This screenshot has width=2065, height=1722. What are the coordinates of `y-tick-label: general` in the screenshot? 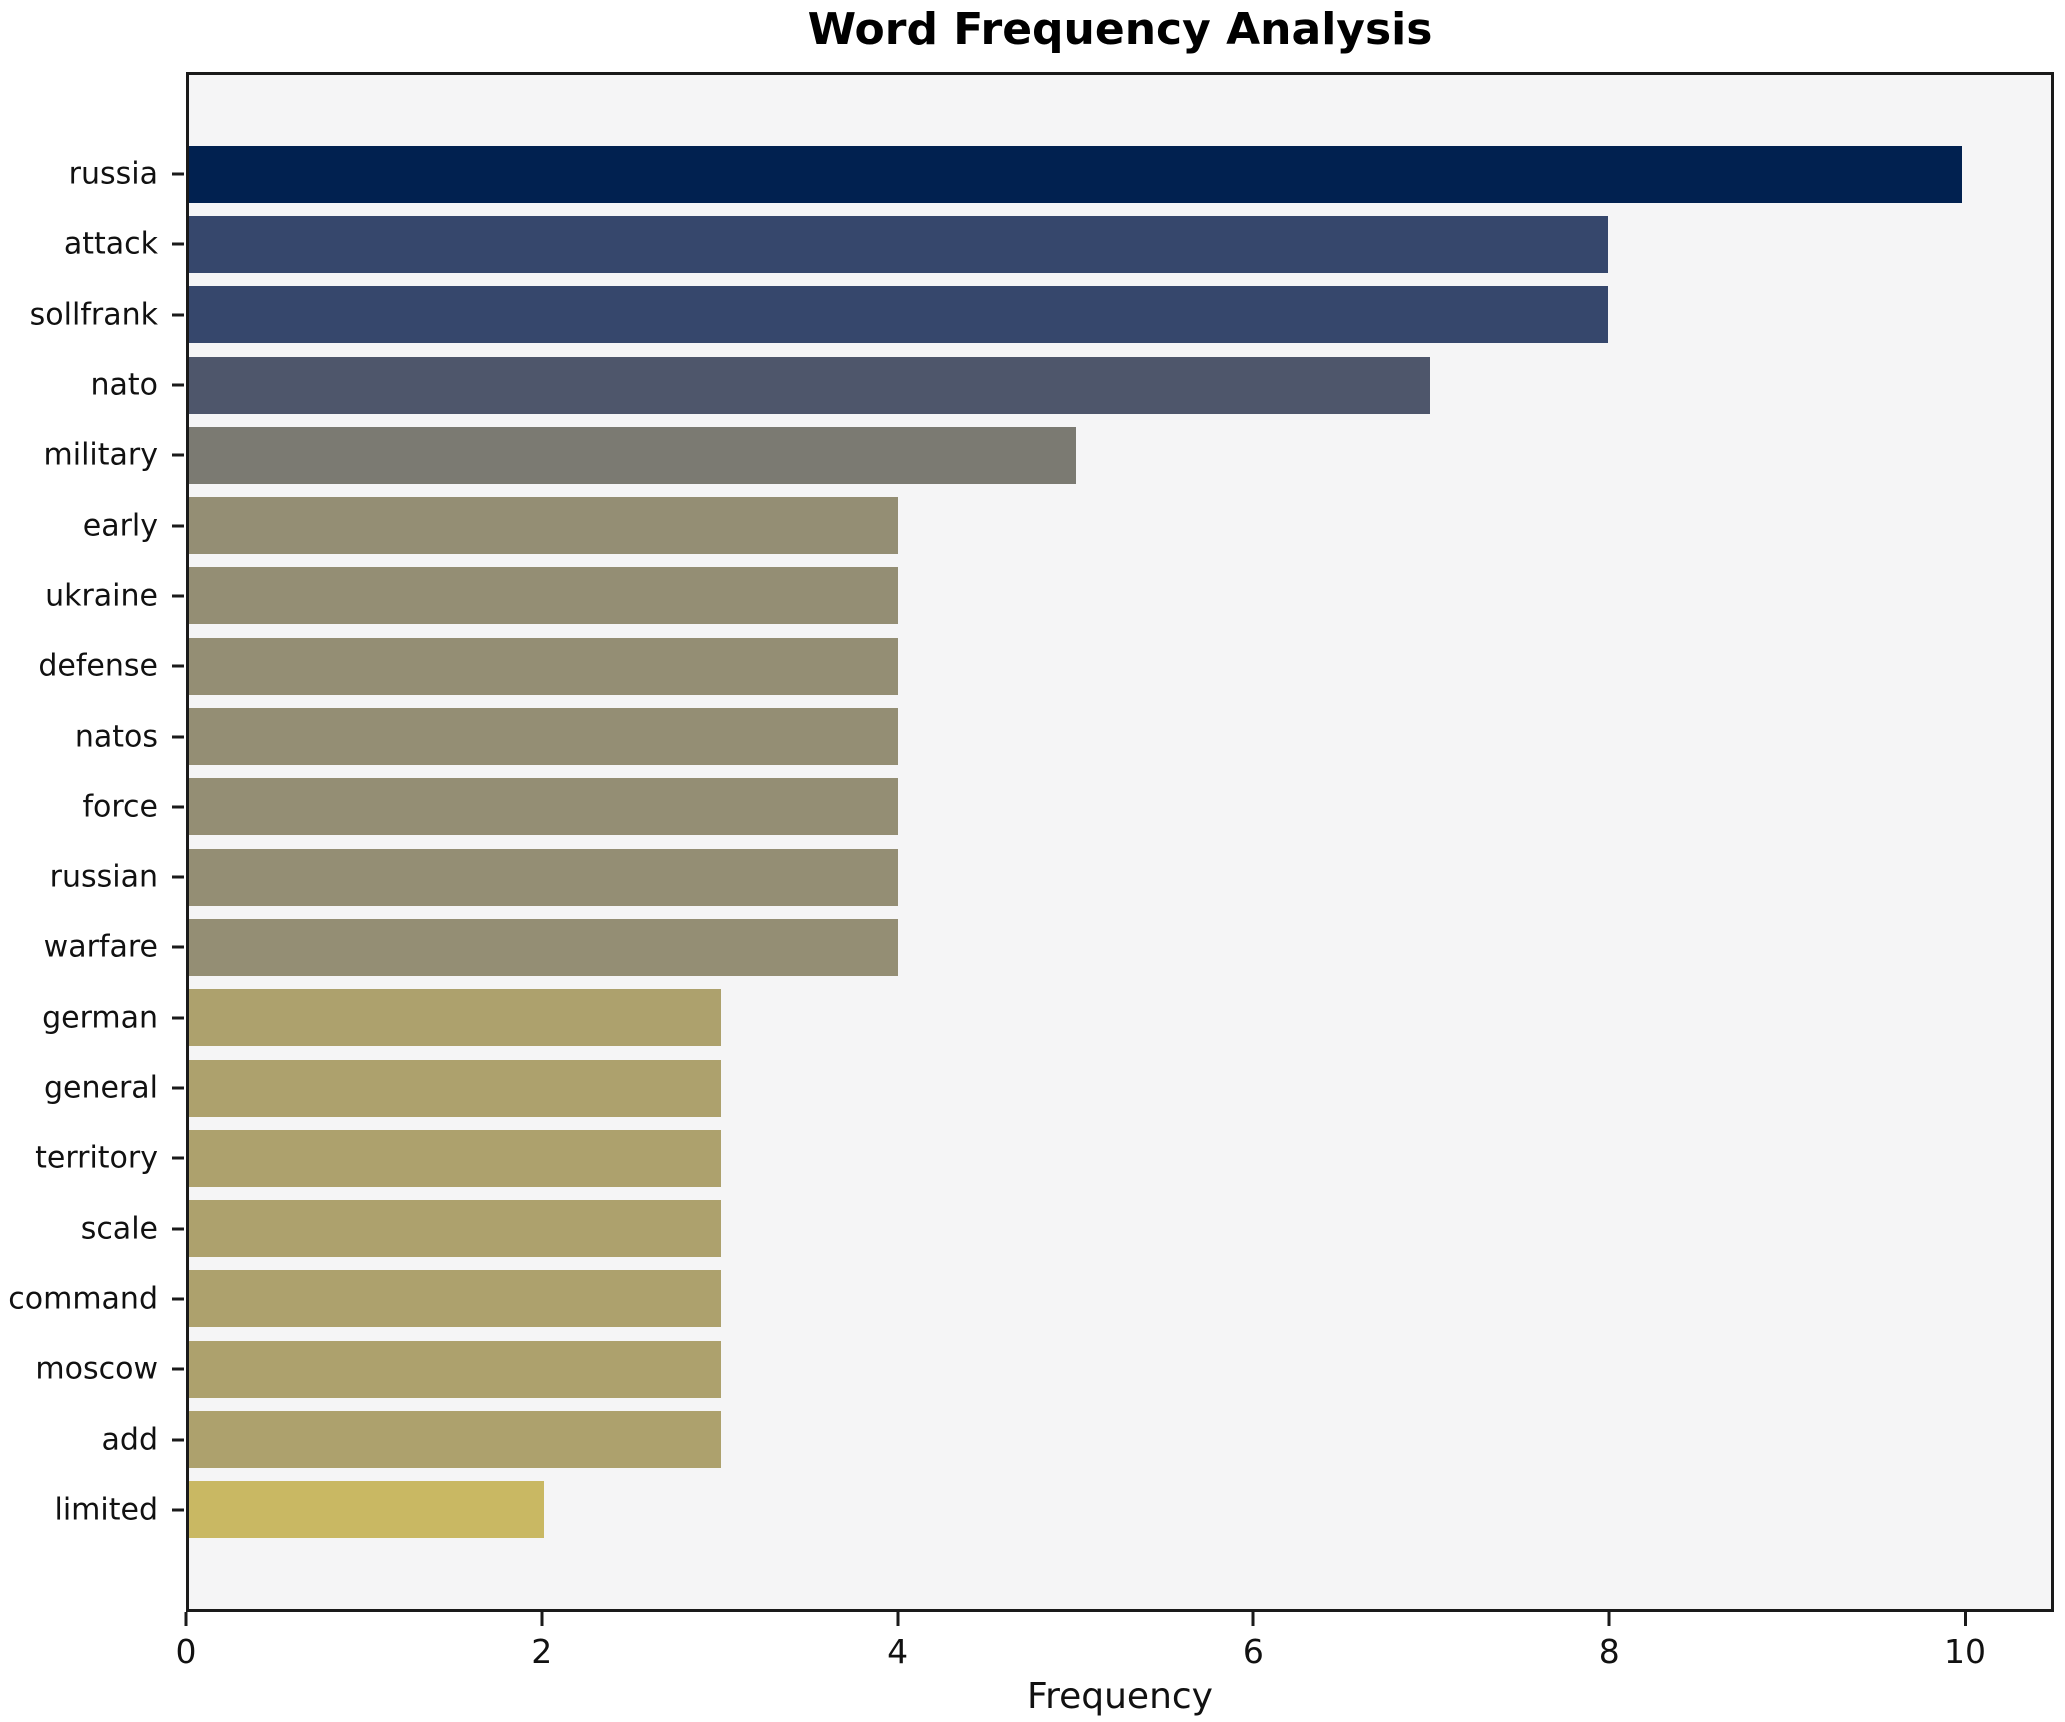 It's located at (100, 1088).